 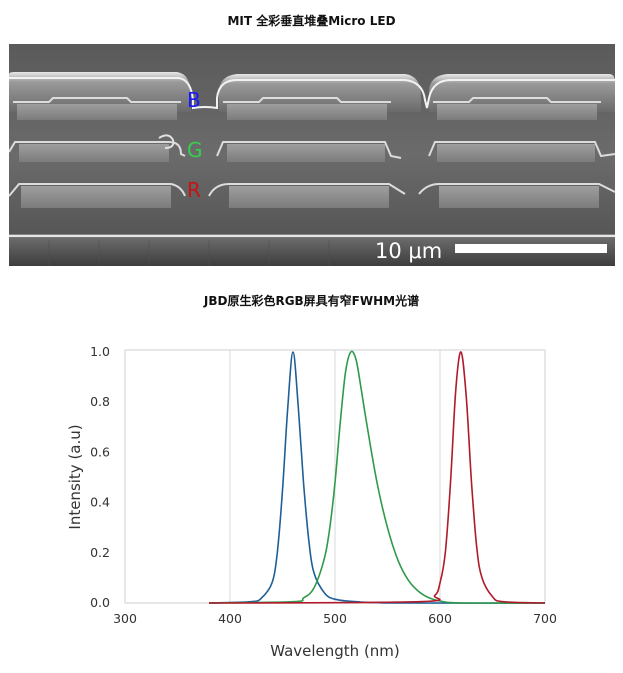 I want to click on y-tick-labels: 0.0 0.2 0.4 0.6 0.8 1.0, so click(x=100, y=477).